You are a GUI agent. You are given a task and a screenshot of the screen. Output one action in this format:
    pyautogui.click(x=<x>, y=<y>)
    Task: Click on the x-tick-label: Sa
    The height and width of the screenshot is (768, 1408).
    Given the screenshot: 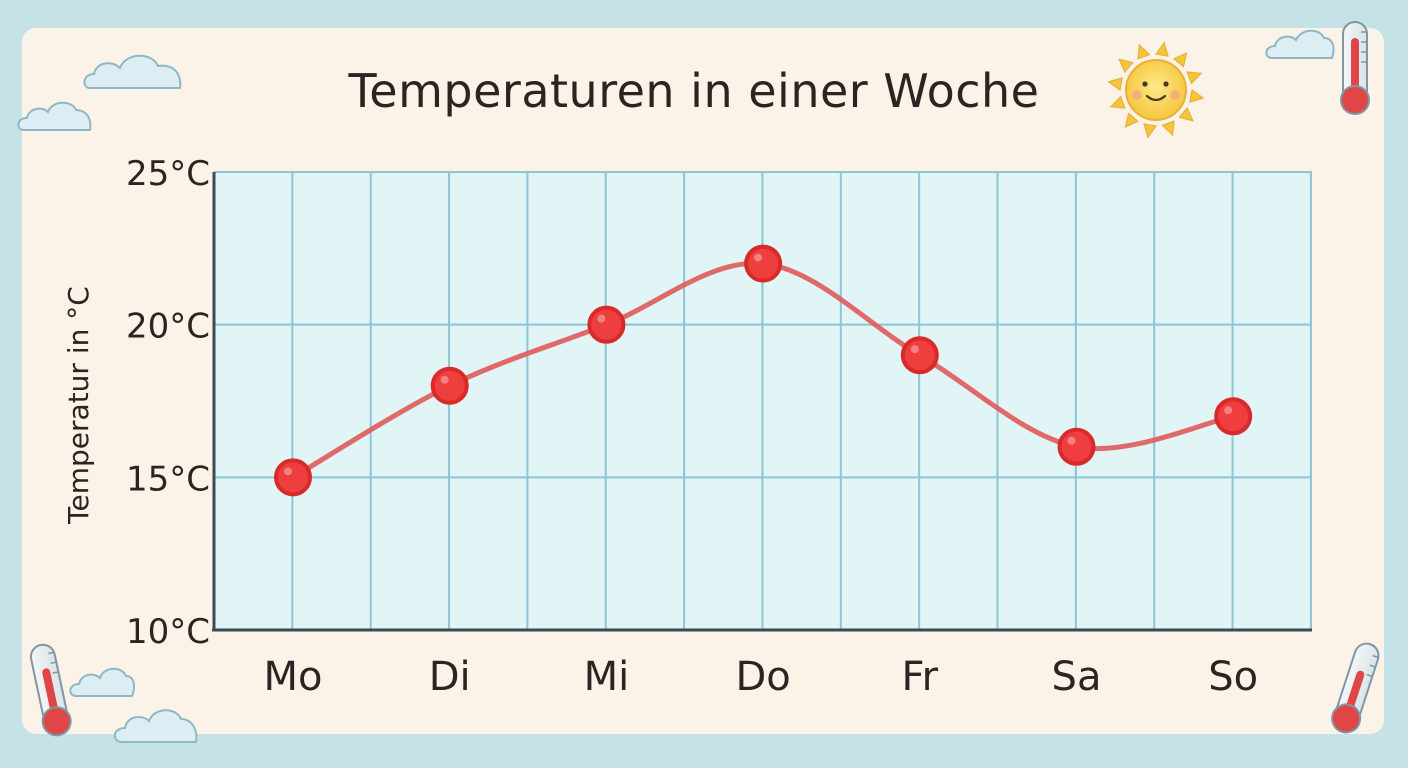 What is the action you would take?
    pyautogui.click(x=1077, y=677)
    